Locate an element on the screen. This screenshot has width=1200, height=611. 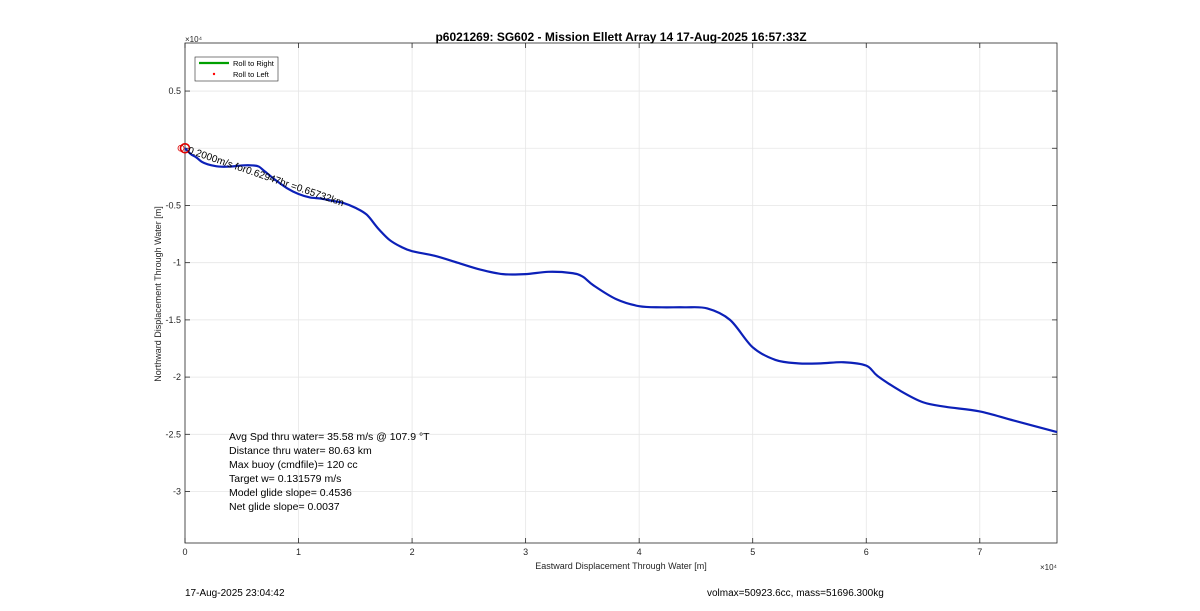
stat-model-glide-slope: Model glide slope= 0.4536 is located at coordinates (290, 493).